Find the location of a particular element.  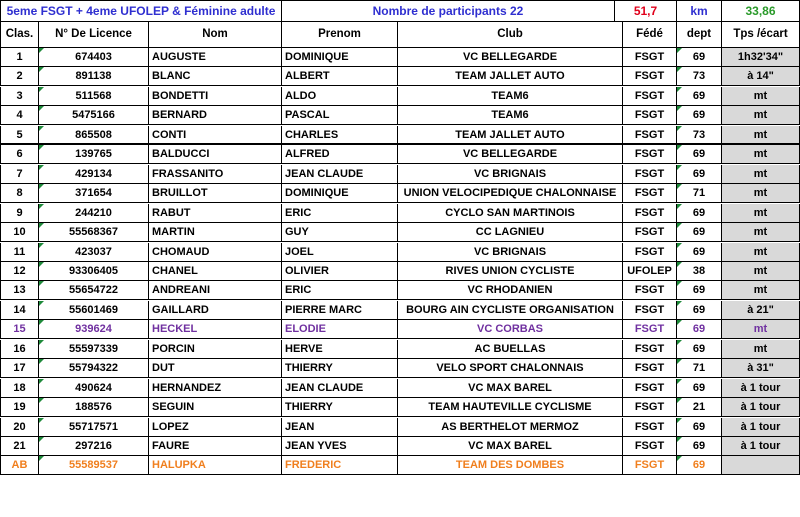

table-row: 15 939624 HECKEL ELODIE VC CORBAS FSGT 69 mt is located at coordinates (400, 330).